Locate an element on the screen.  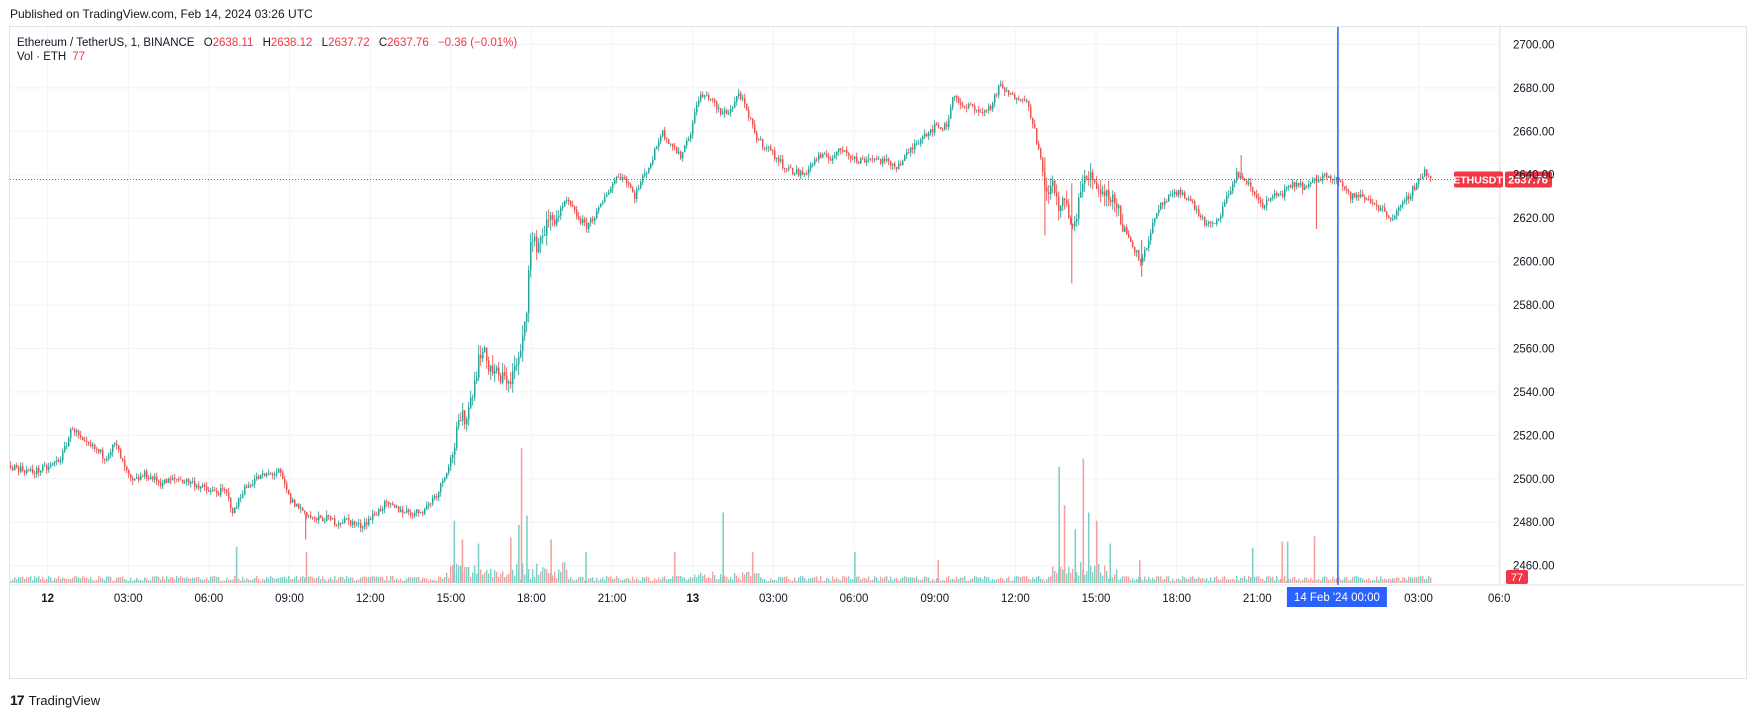
y-tick-label: 2540.00 is located at coordinates (1534, 393).